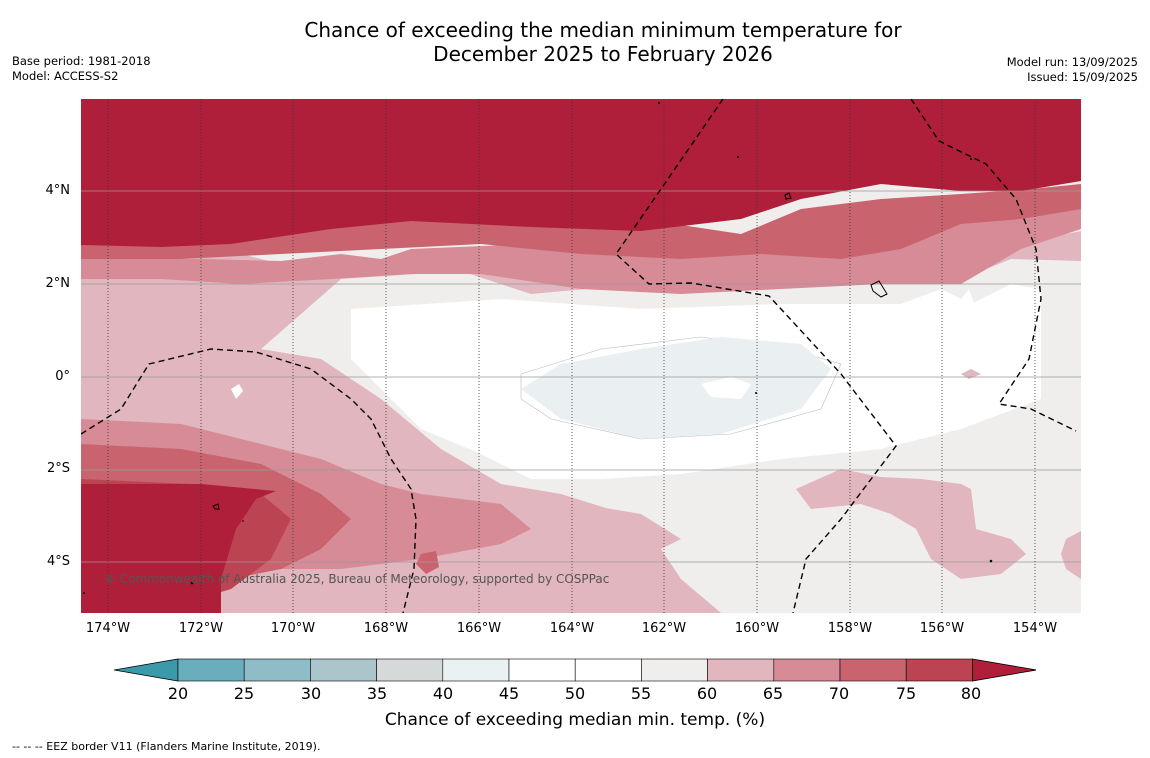 The width and height of the screenshot is (1150, 758). I want to click on colorbar-extend-low, so click(146, 670).